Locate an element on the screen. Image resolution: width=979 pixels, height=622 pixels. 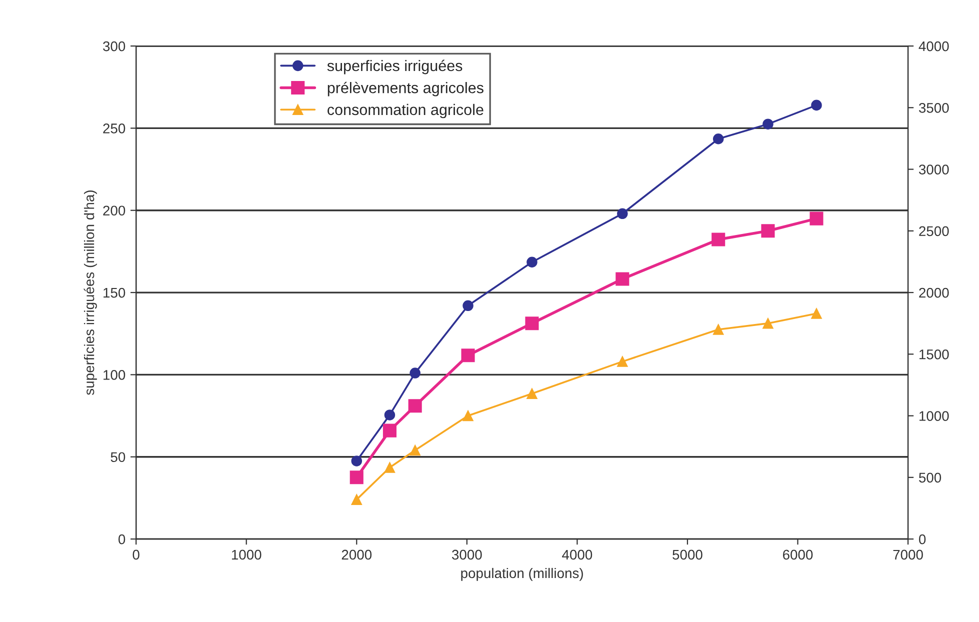
legend-label: prélèvements agricoles is located at coordinates (406, 89).